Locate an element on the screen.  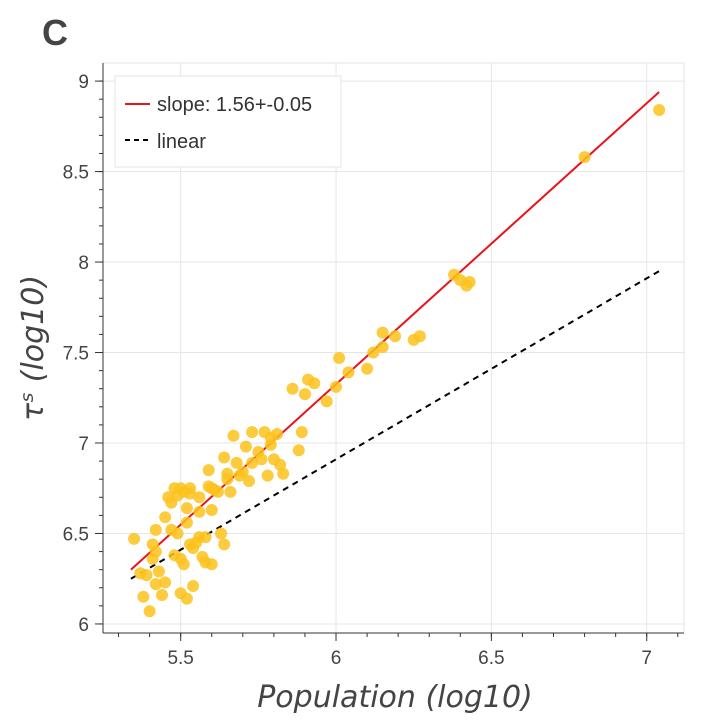
legend-label-linear: linear is located at coordinates (181, 142).